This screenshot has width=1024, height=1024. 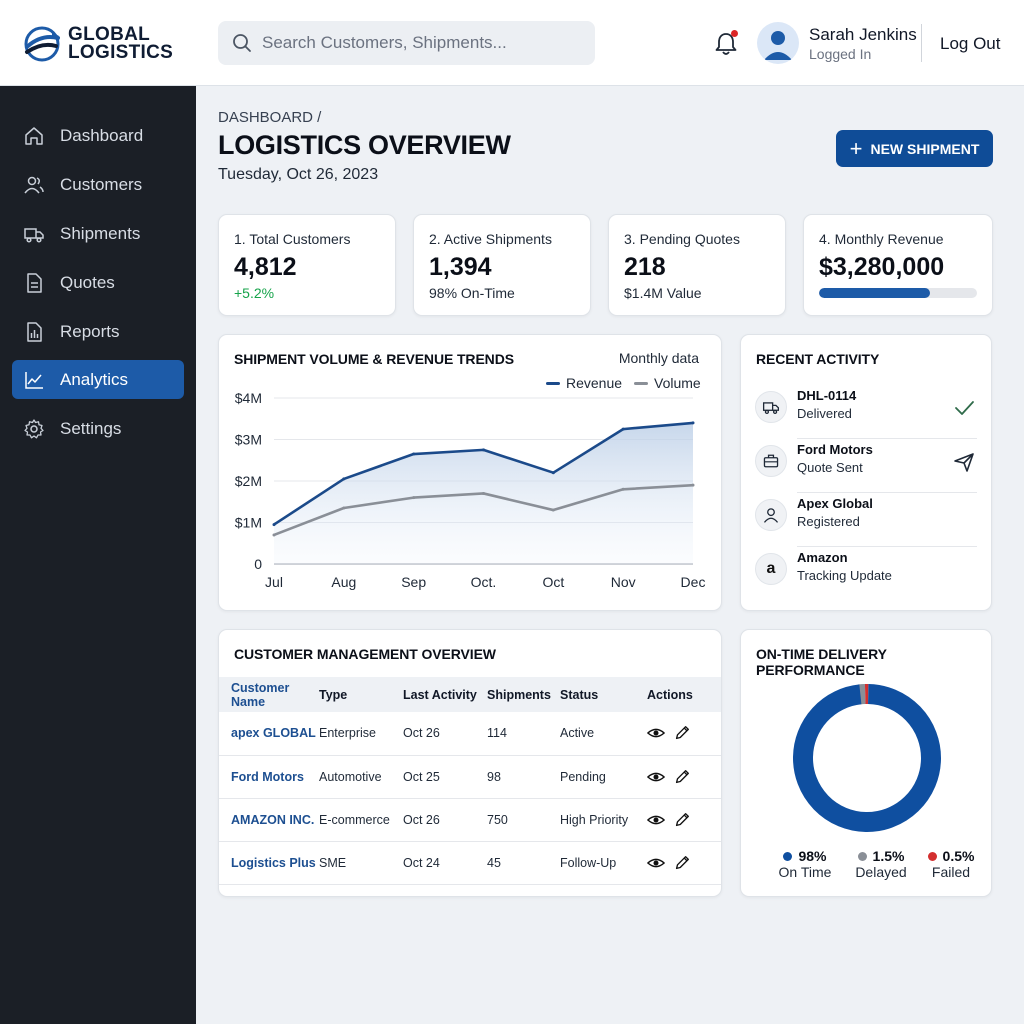 What do you see at coordinates (523, 694) in the screenshot?
I see `col-shipments: Shipments` at bounding box center [523, 694].